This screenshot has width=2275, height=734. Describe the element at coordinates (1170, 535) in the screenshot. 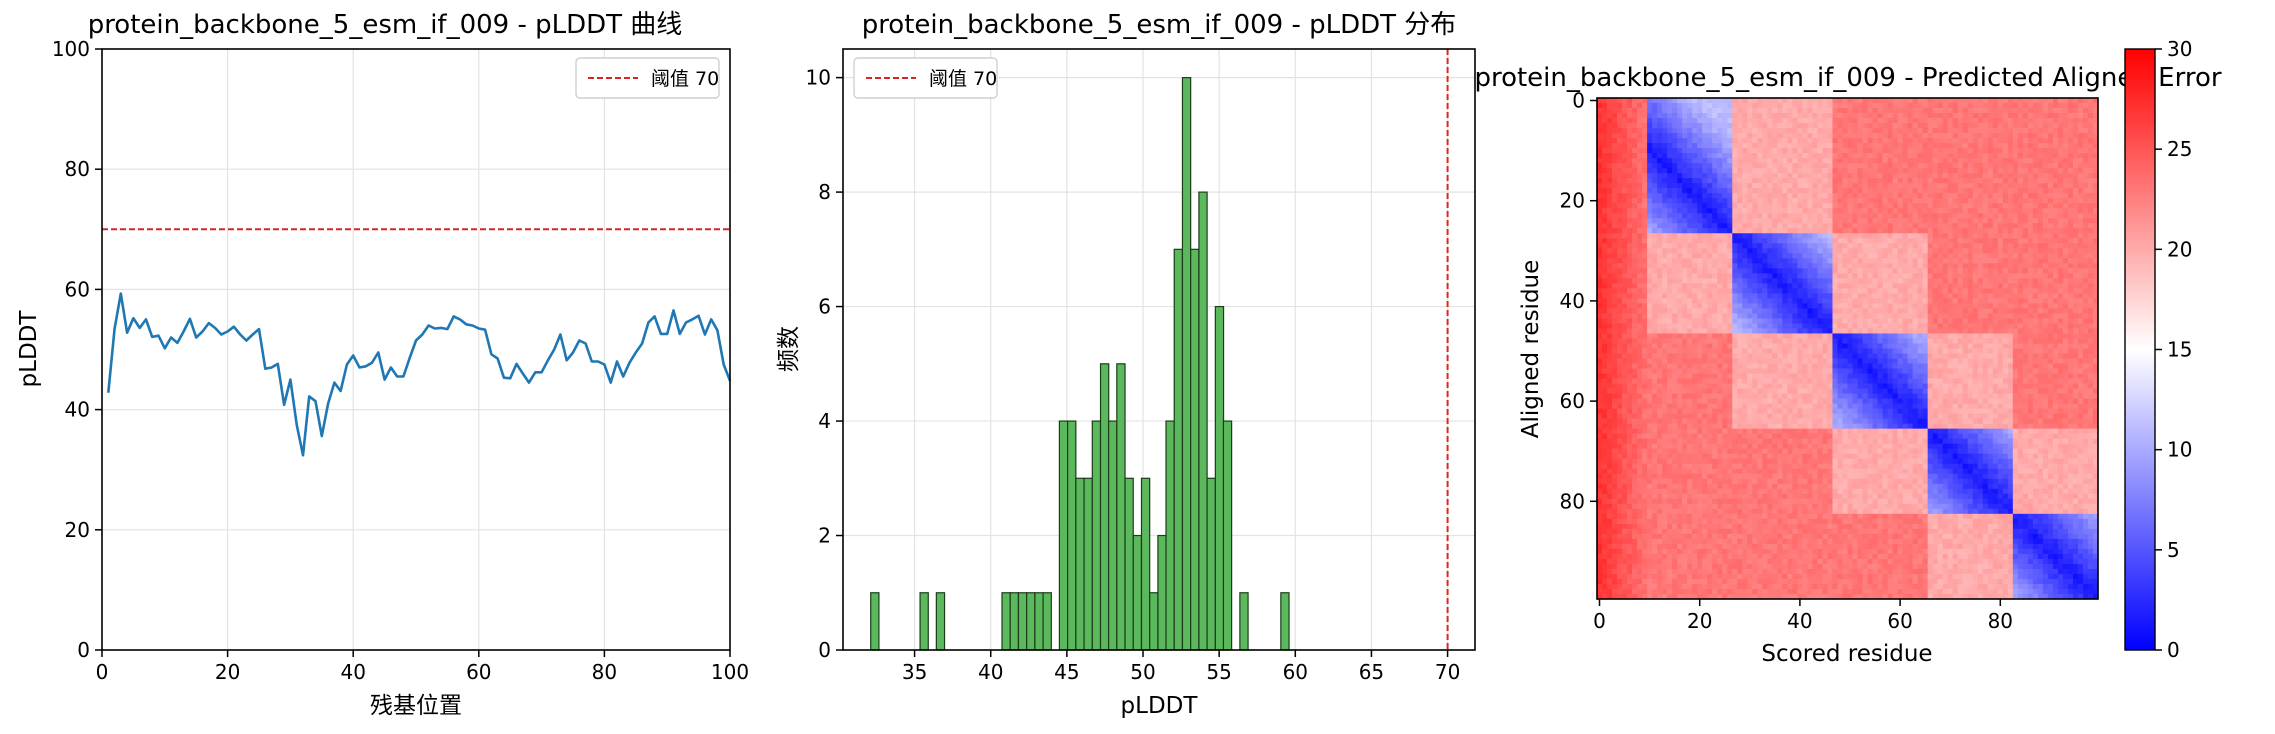

I see `histogram-bar` at that location.